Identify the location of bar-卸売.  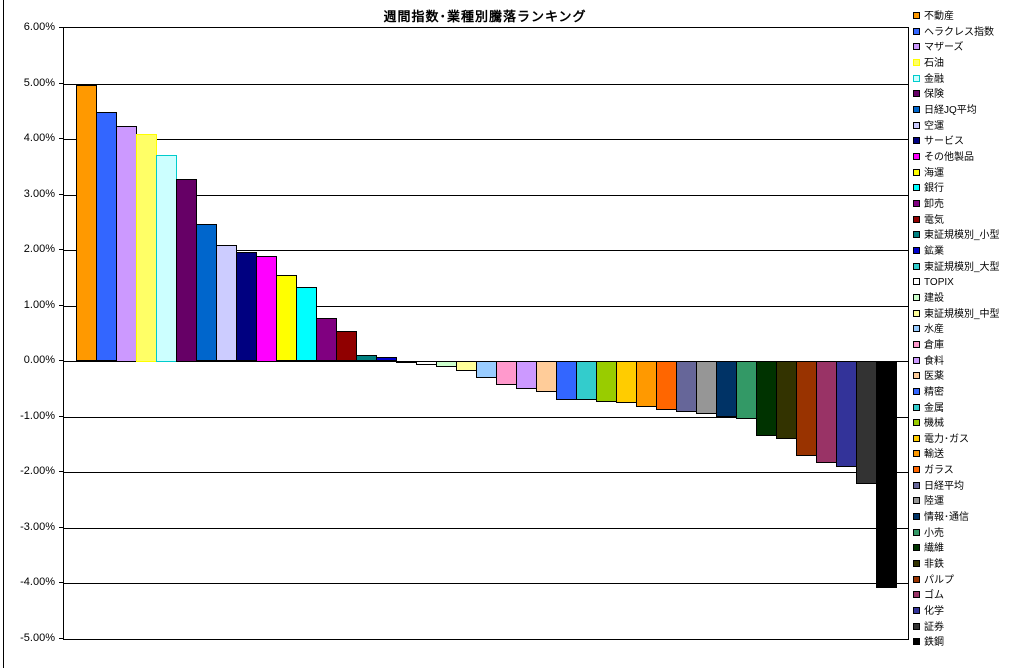
(326, 339).